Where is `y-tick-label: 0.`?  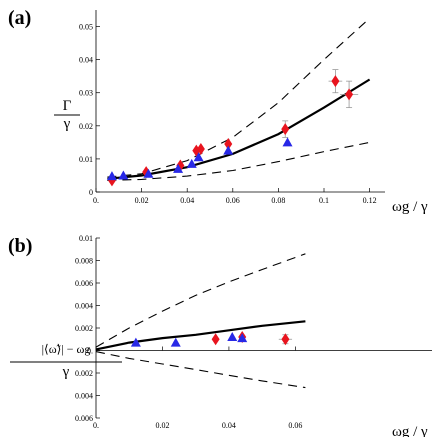 y-tick-label: 0. is located at coordinates (90, 351).